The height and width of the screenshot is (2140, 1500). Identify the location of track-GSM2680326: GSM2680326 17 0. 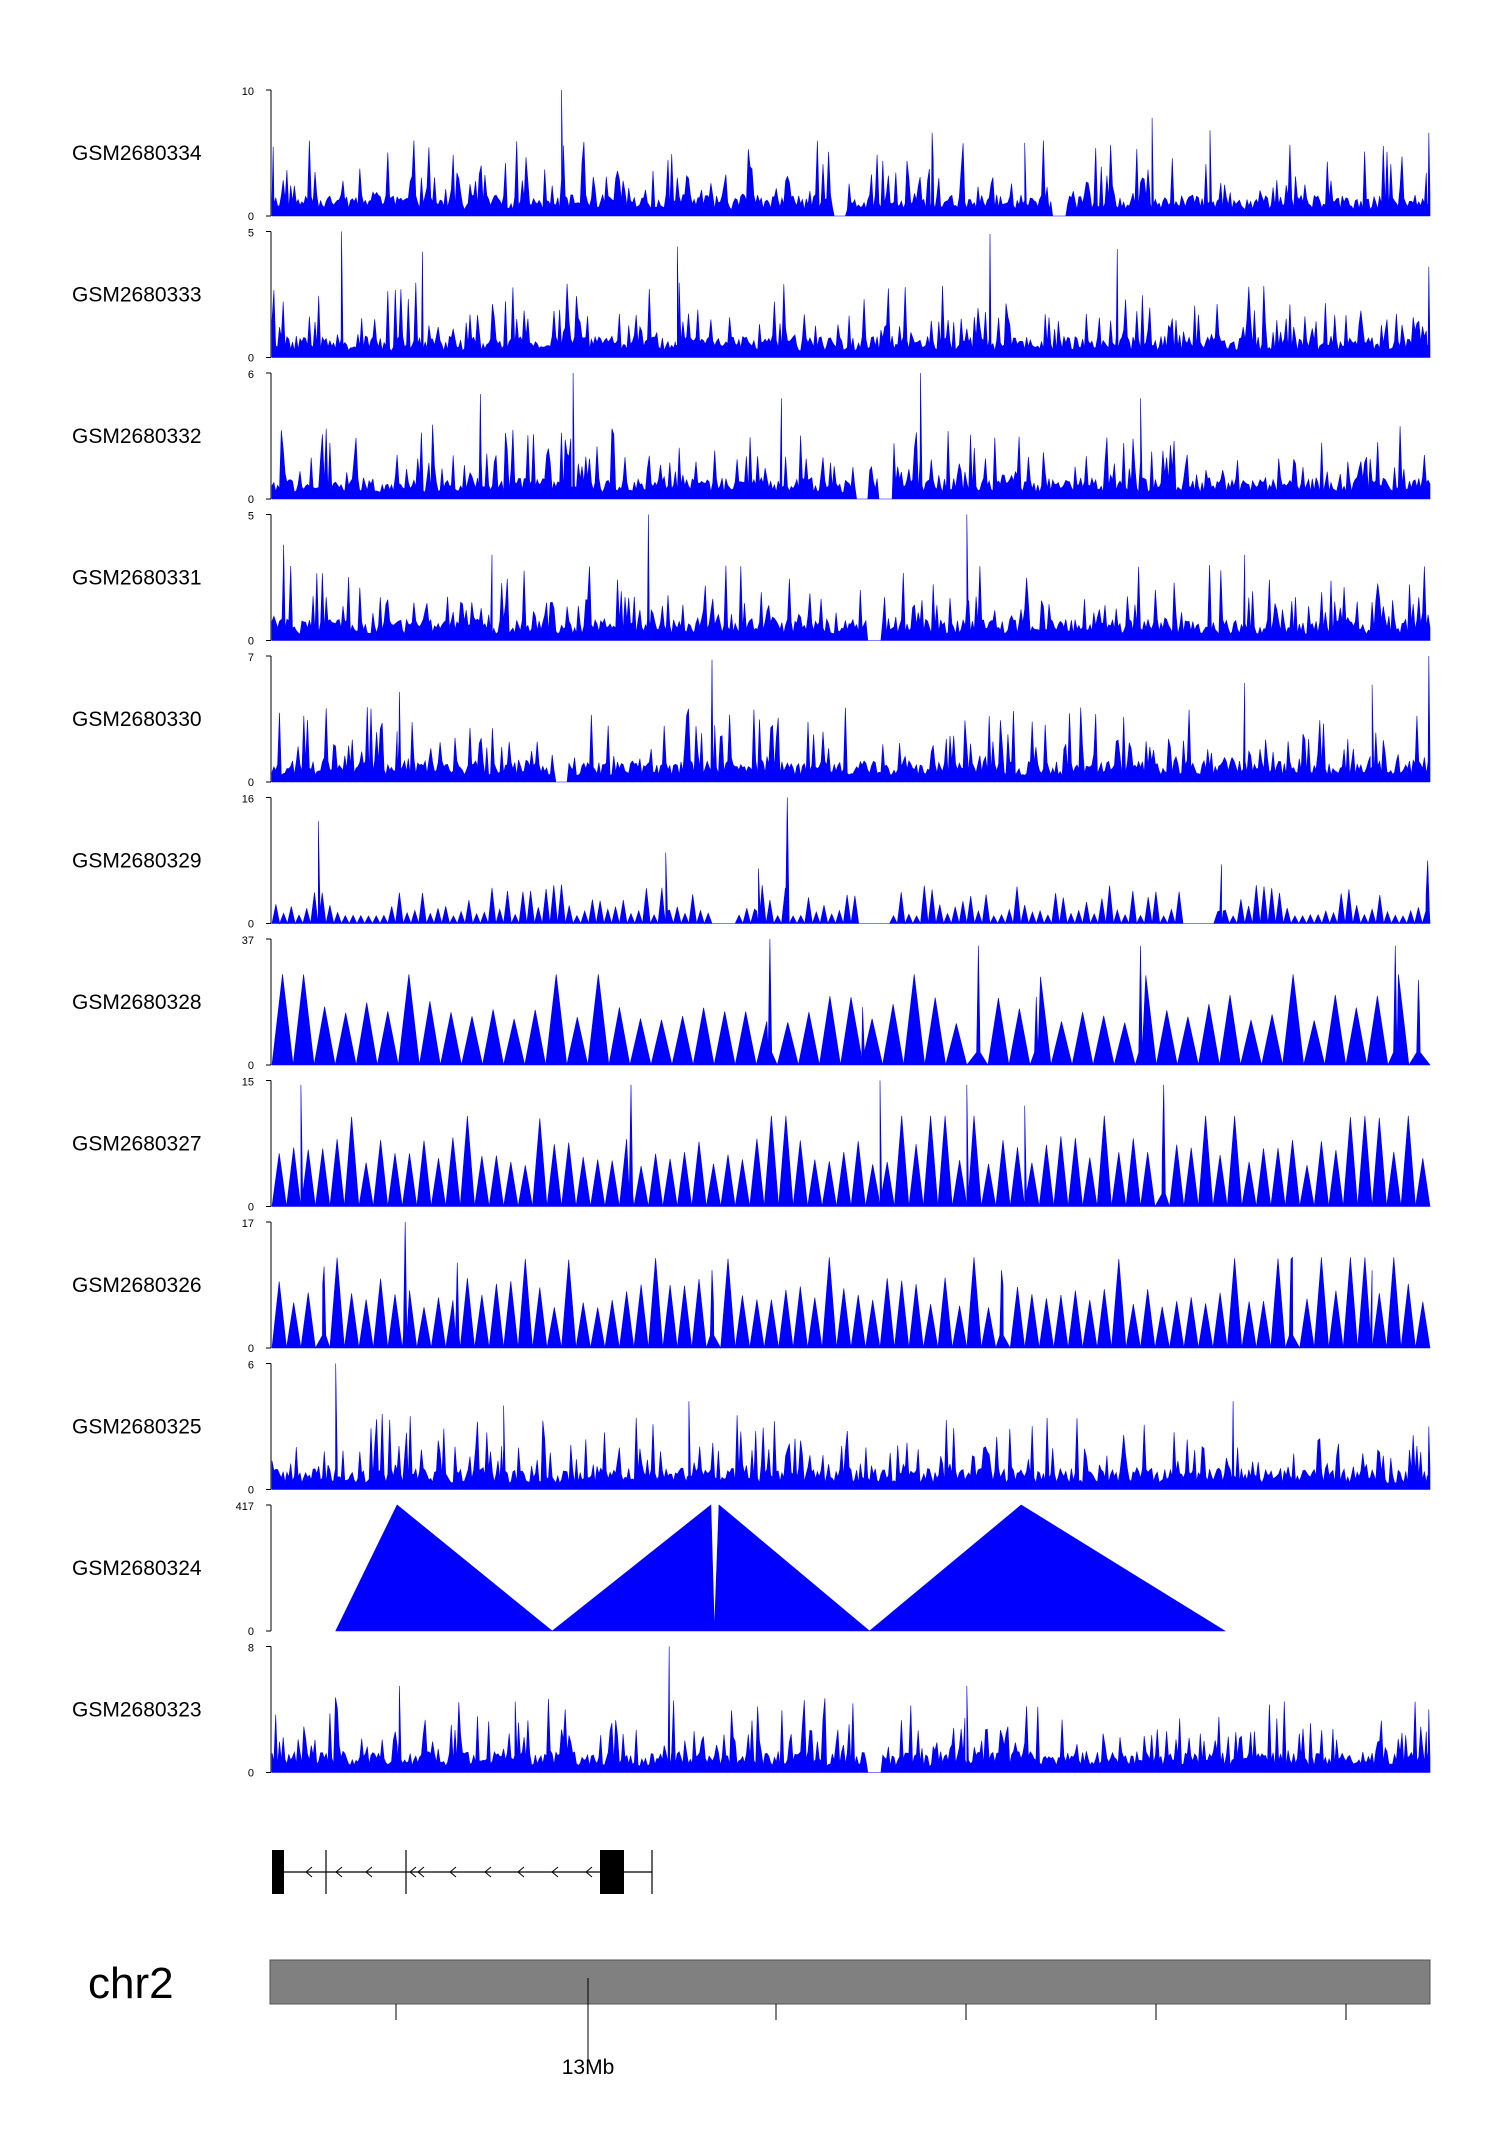
(751, 1286).